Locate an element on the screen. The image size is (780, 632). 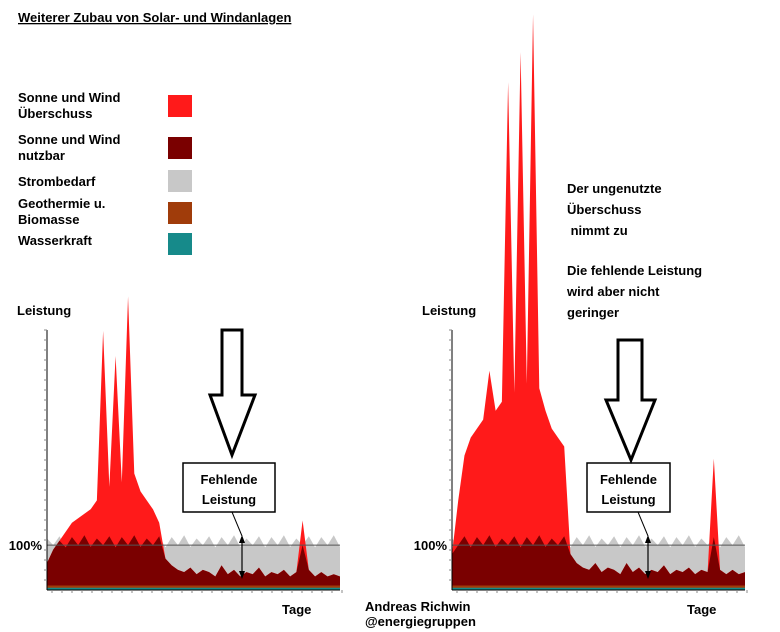
legend-label: Wasserkraft is located at coordinates (55, 240).